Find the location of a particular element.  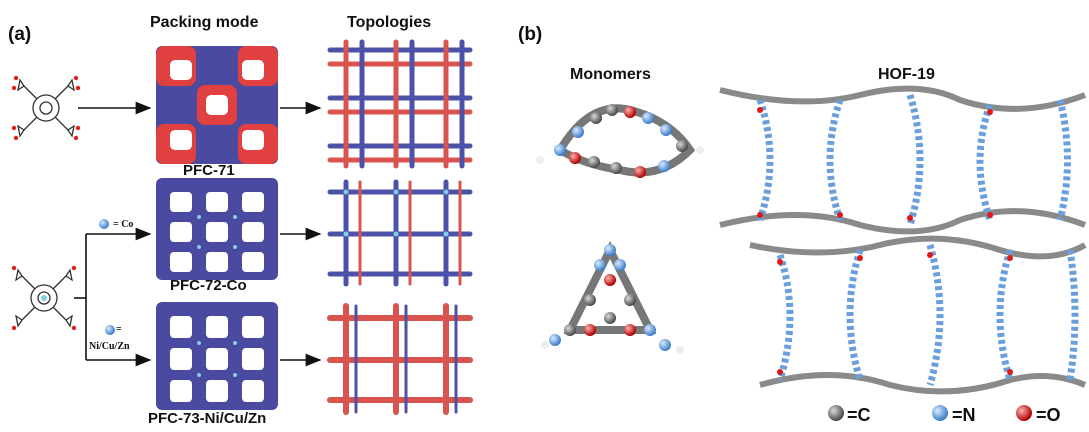

topology-3-grid is located at coordinates (400, 359).